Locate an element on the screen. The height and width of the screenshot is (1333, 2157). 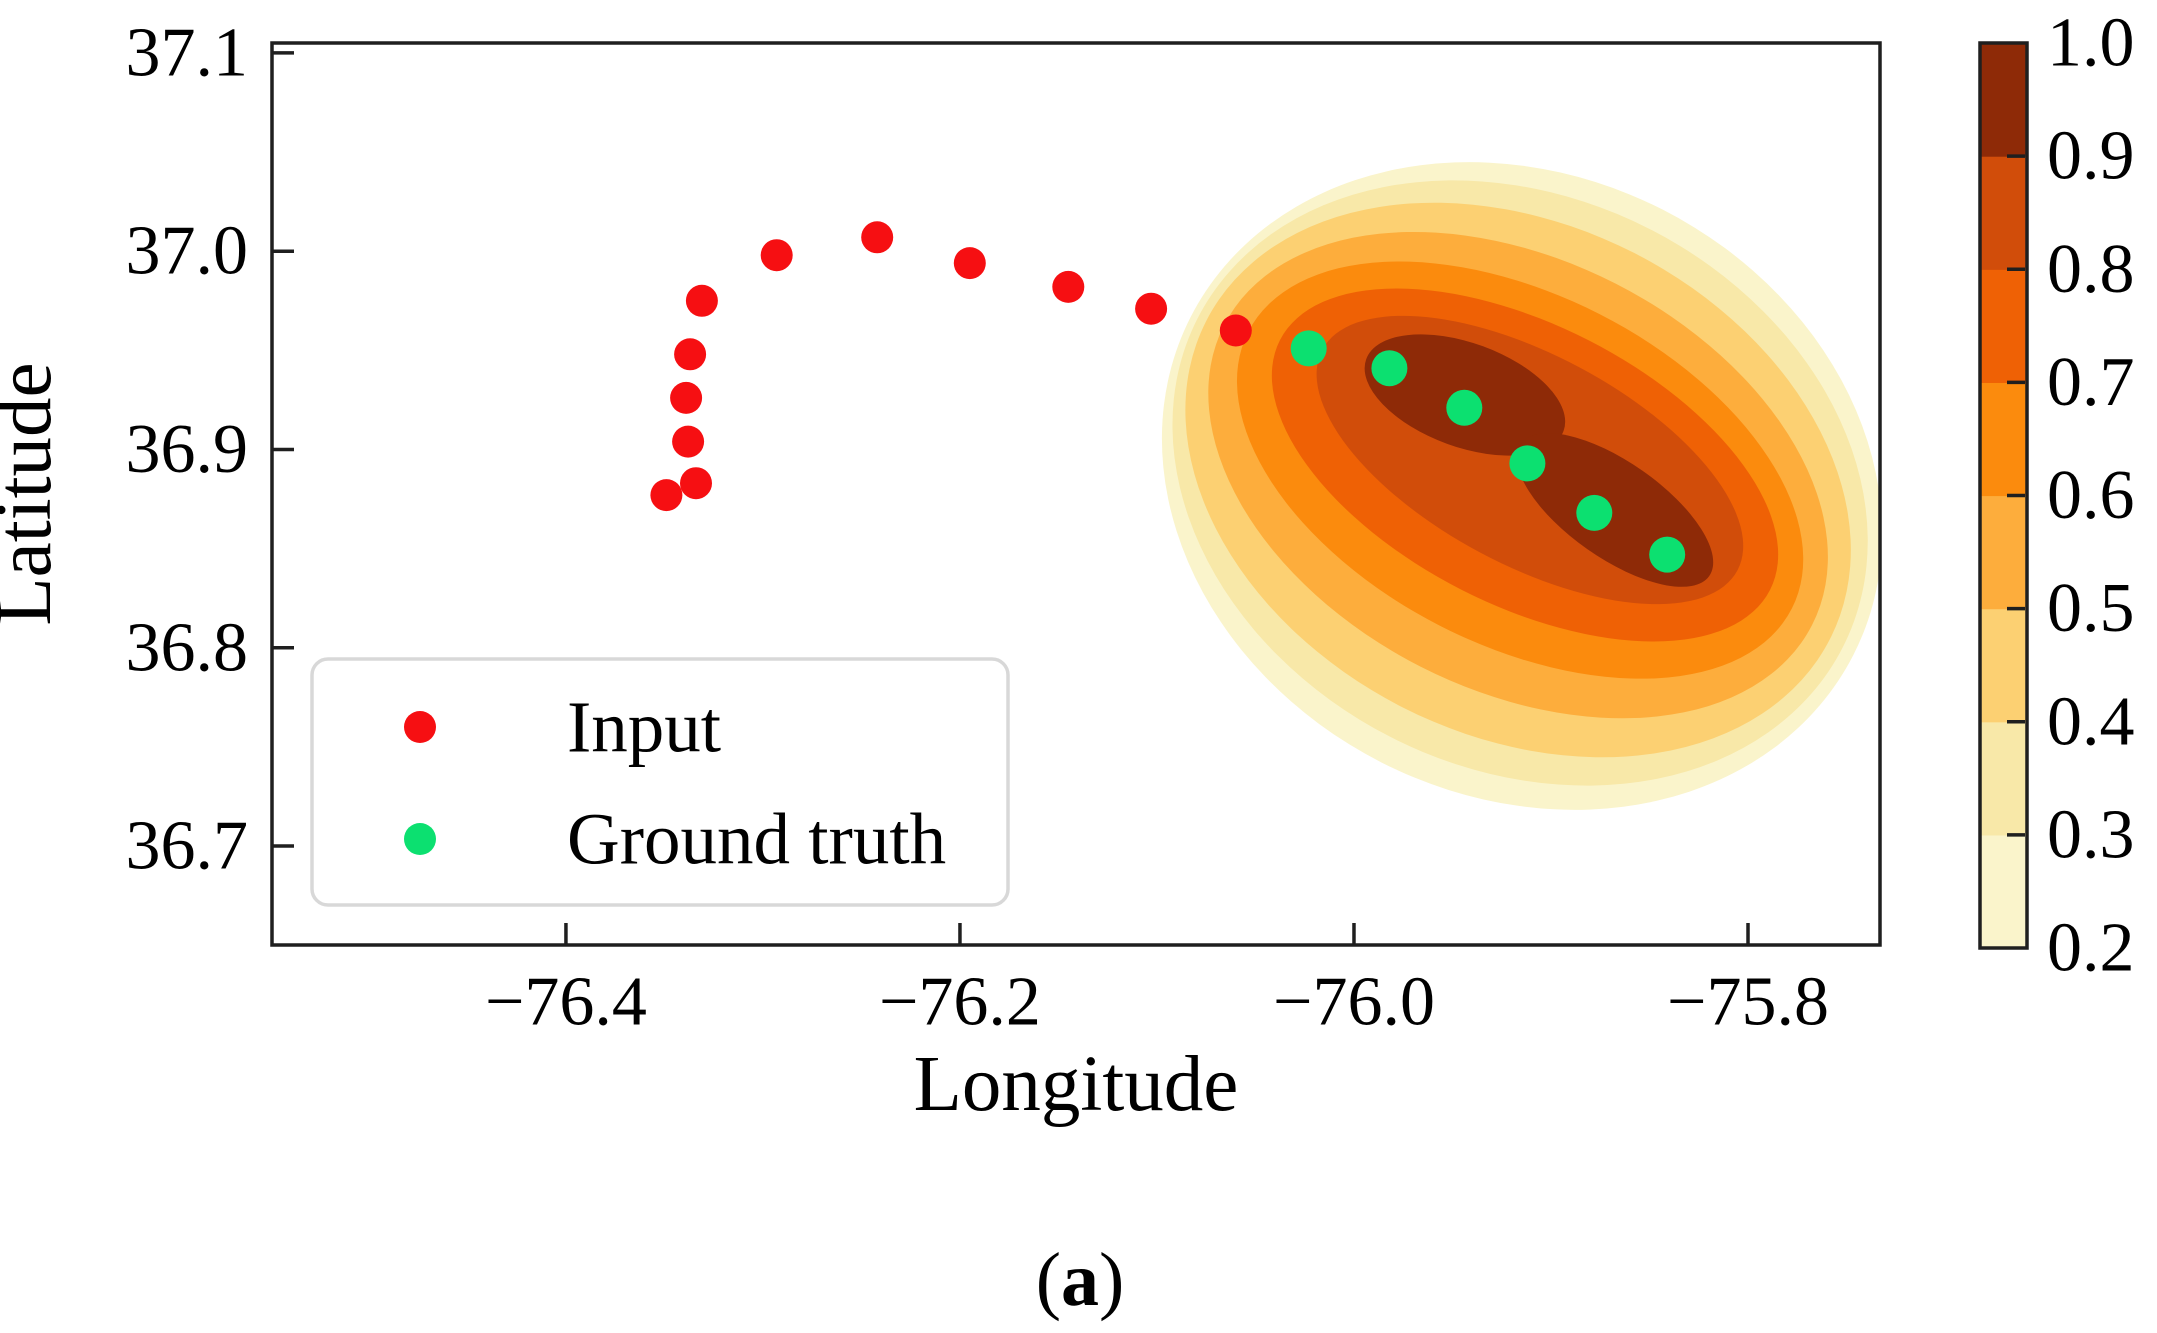
y-tick-label: 36.9 is located at coordinates (187, 449).